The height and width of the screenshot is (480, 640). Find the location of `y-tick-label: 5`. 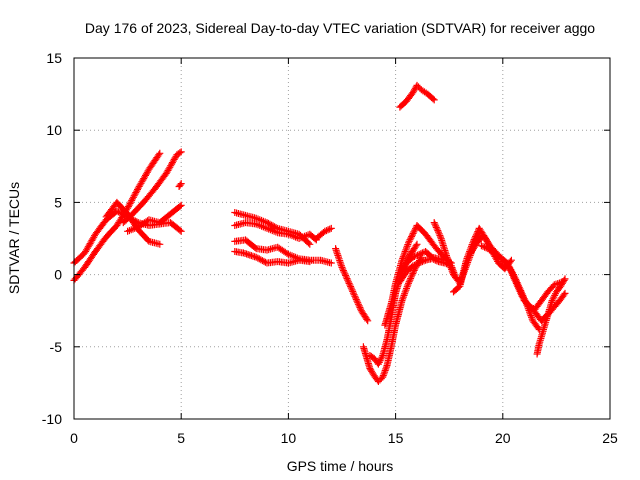

y-tick-label: 5 is located at coordinates (58, 202).